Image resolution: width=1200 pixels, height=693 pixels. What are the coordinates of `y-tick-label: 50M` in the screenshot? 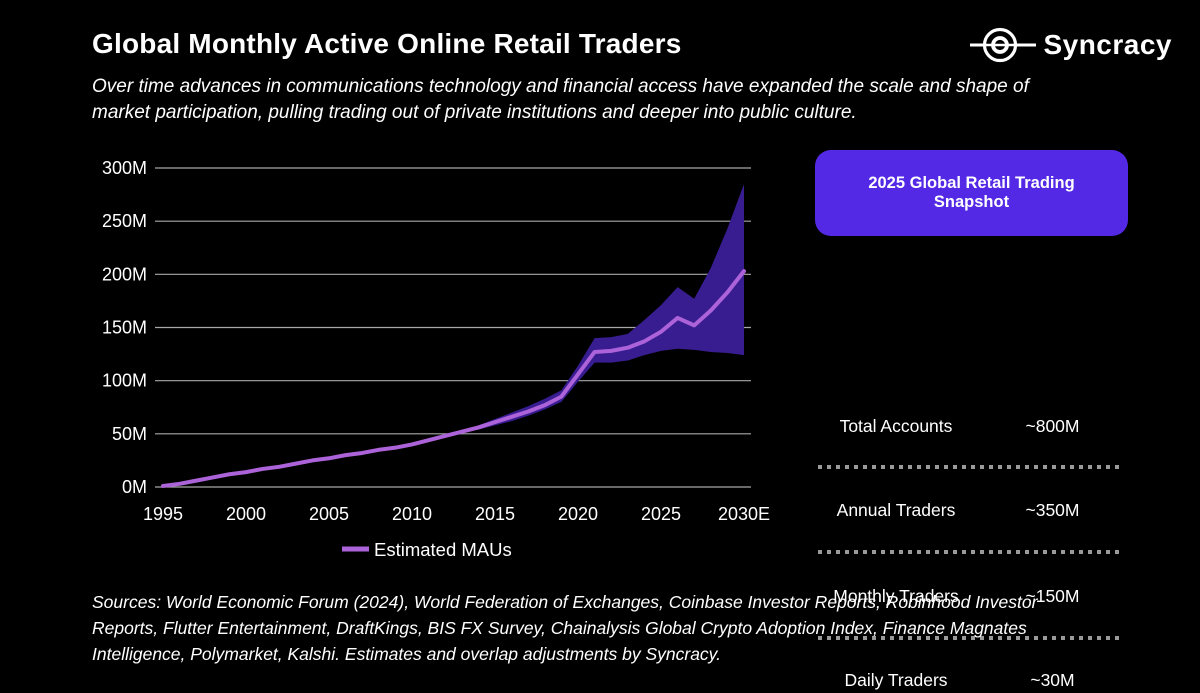 It's located at (129, 434).